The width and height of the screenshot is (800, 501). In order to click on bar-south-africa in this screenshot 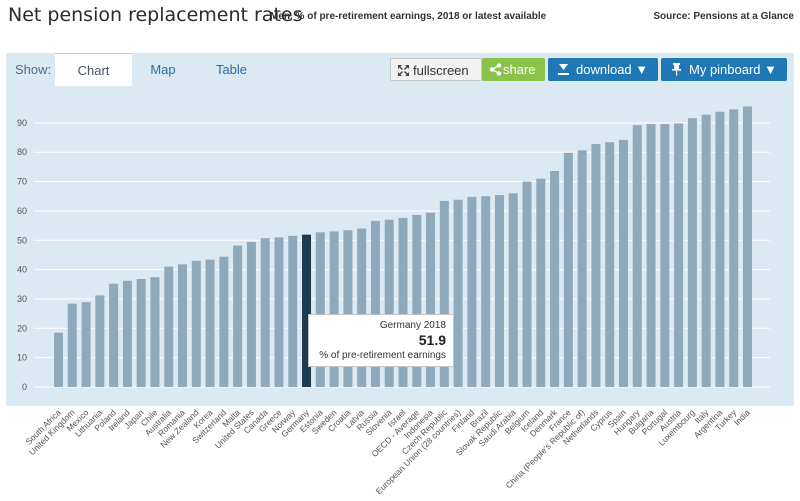, I will do `click(58, 359)`.